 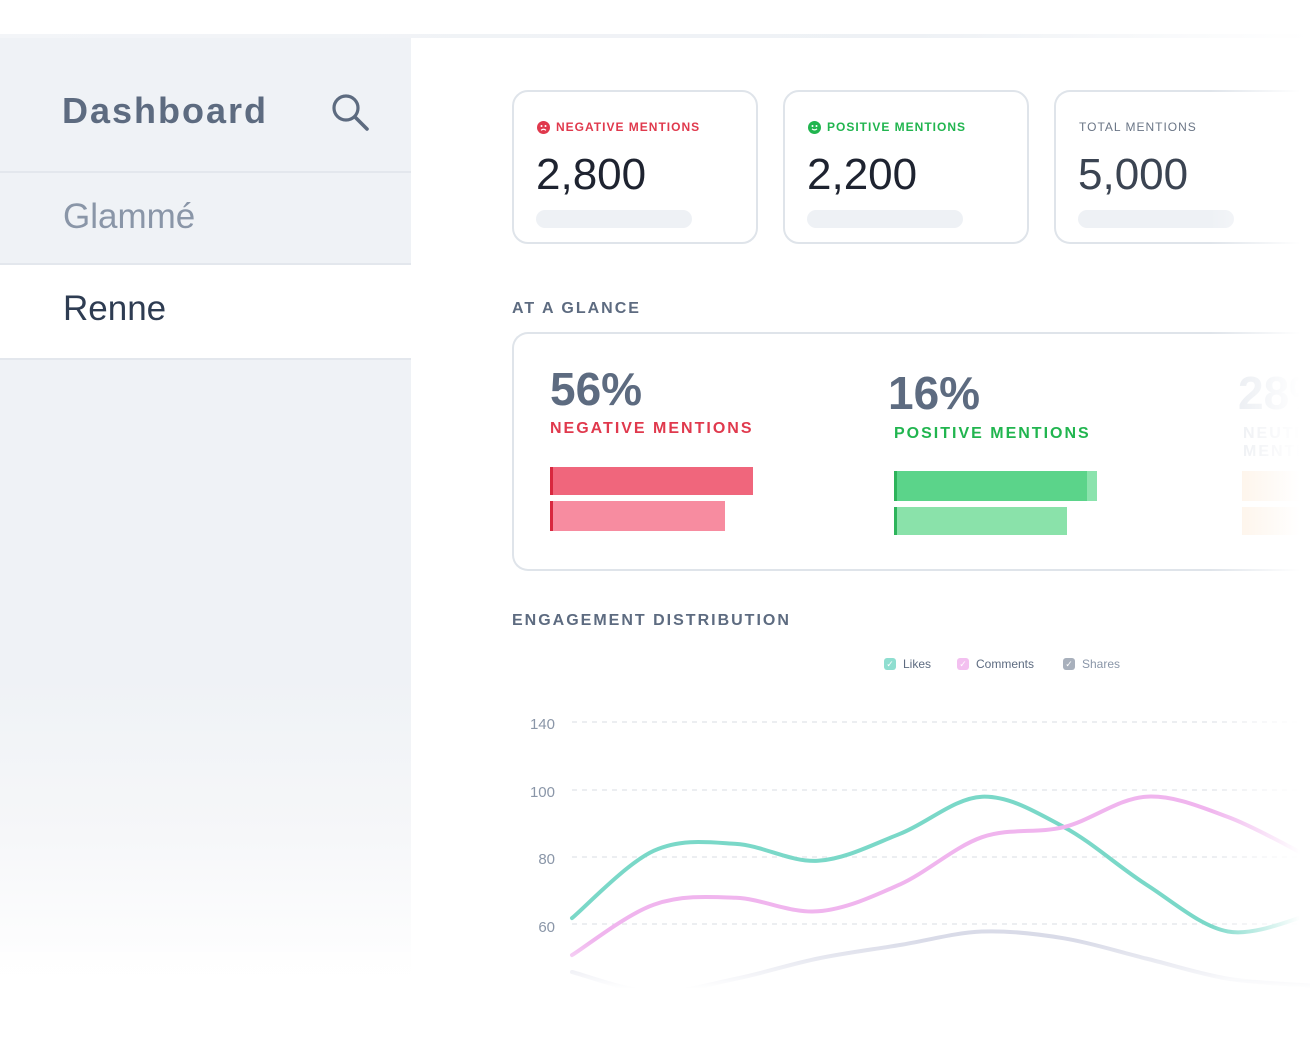 I want to click on sidebar-title: Dashboard, so click(x=165, y=110).